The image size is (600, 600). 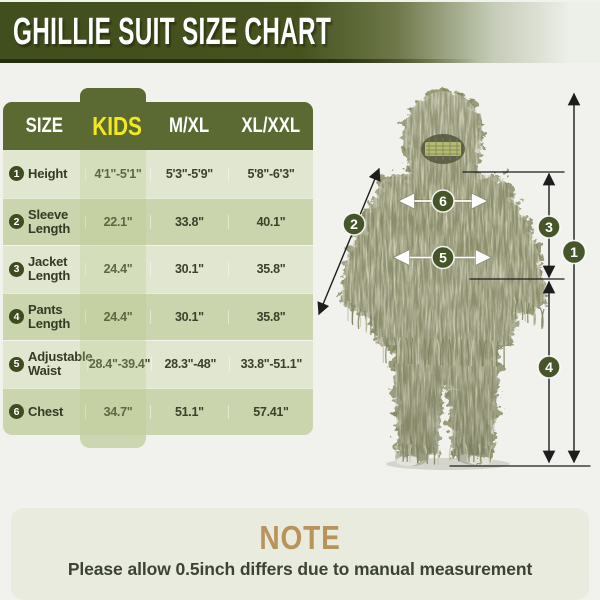 I want to click on marker-circle-4: 4, so click(x=549, y=367).